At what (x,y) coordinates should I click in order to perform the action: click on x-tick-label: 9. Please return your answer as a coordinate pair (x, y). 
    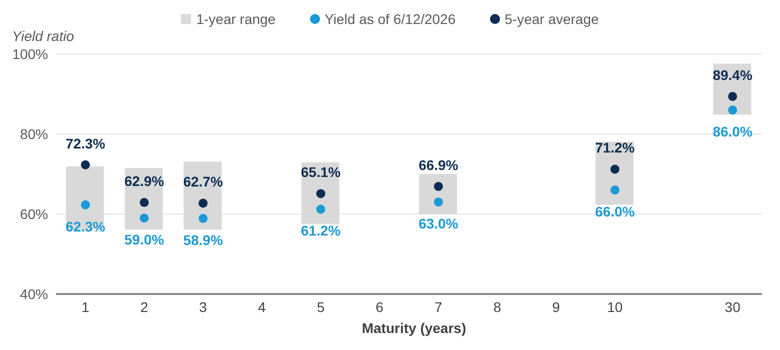
    Looking at the image, I should click on (556, 306).